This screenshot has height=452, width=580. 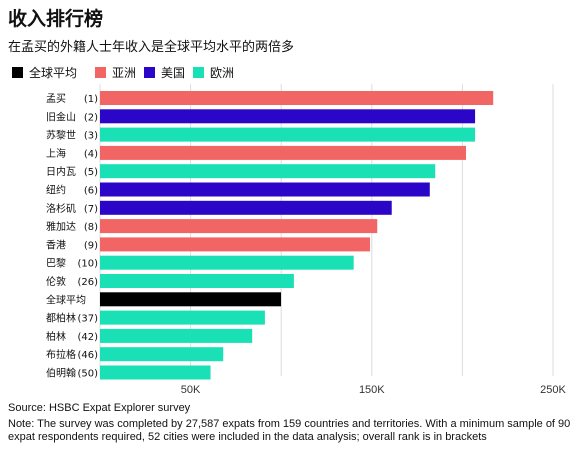 What do you see at coordinates (222, 72) in the screenshot?
I see `legend-label-europe: 欧洲` at bounding box center [222, 72].